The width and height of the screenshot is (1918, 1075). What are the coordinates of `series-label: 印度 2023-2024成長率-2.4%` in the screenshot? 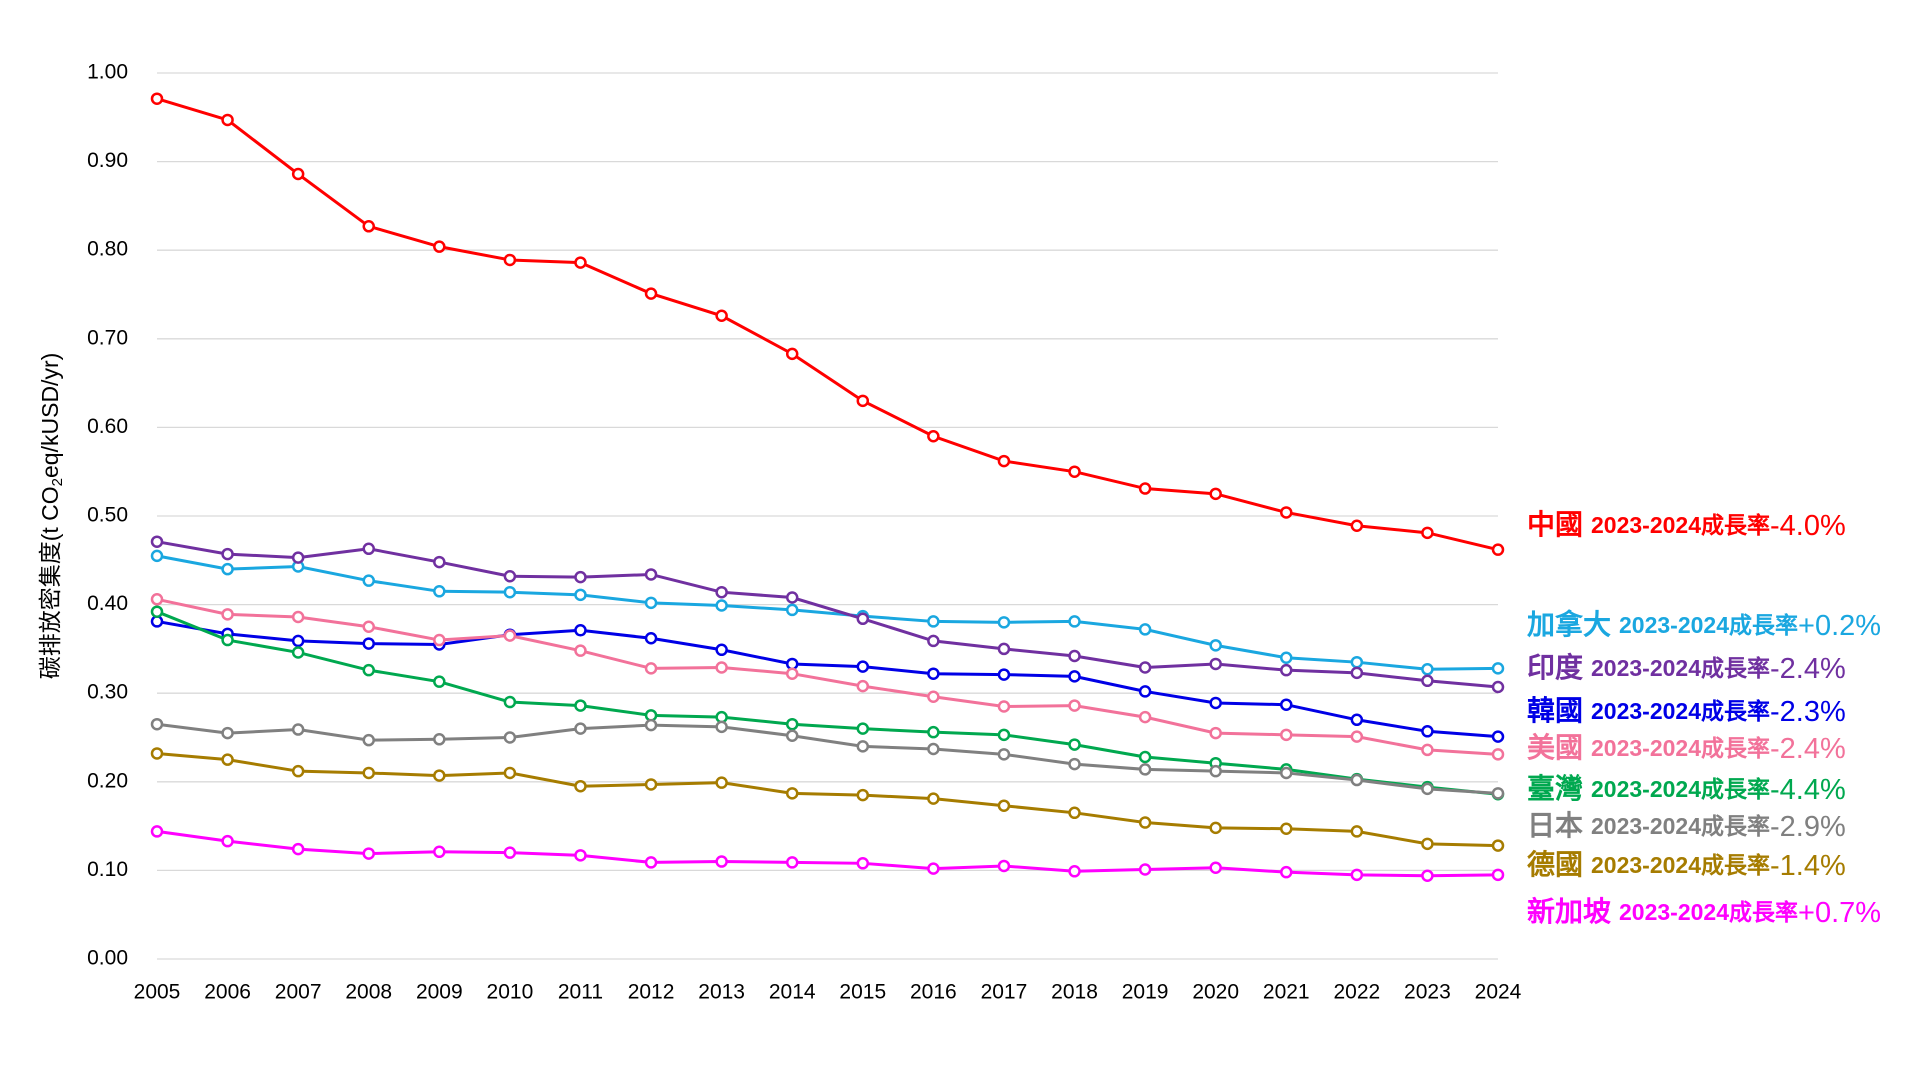 It's located at (1686, 668).